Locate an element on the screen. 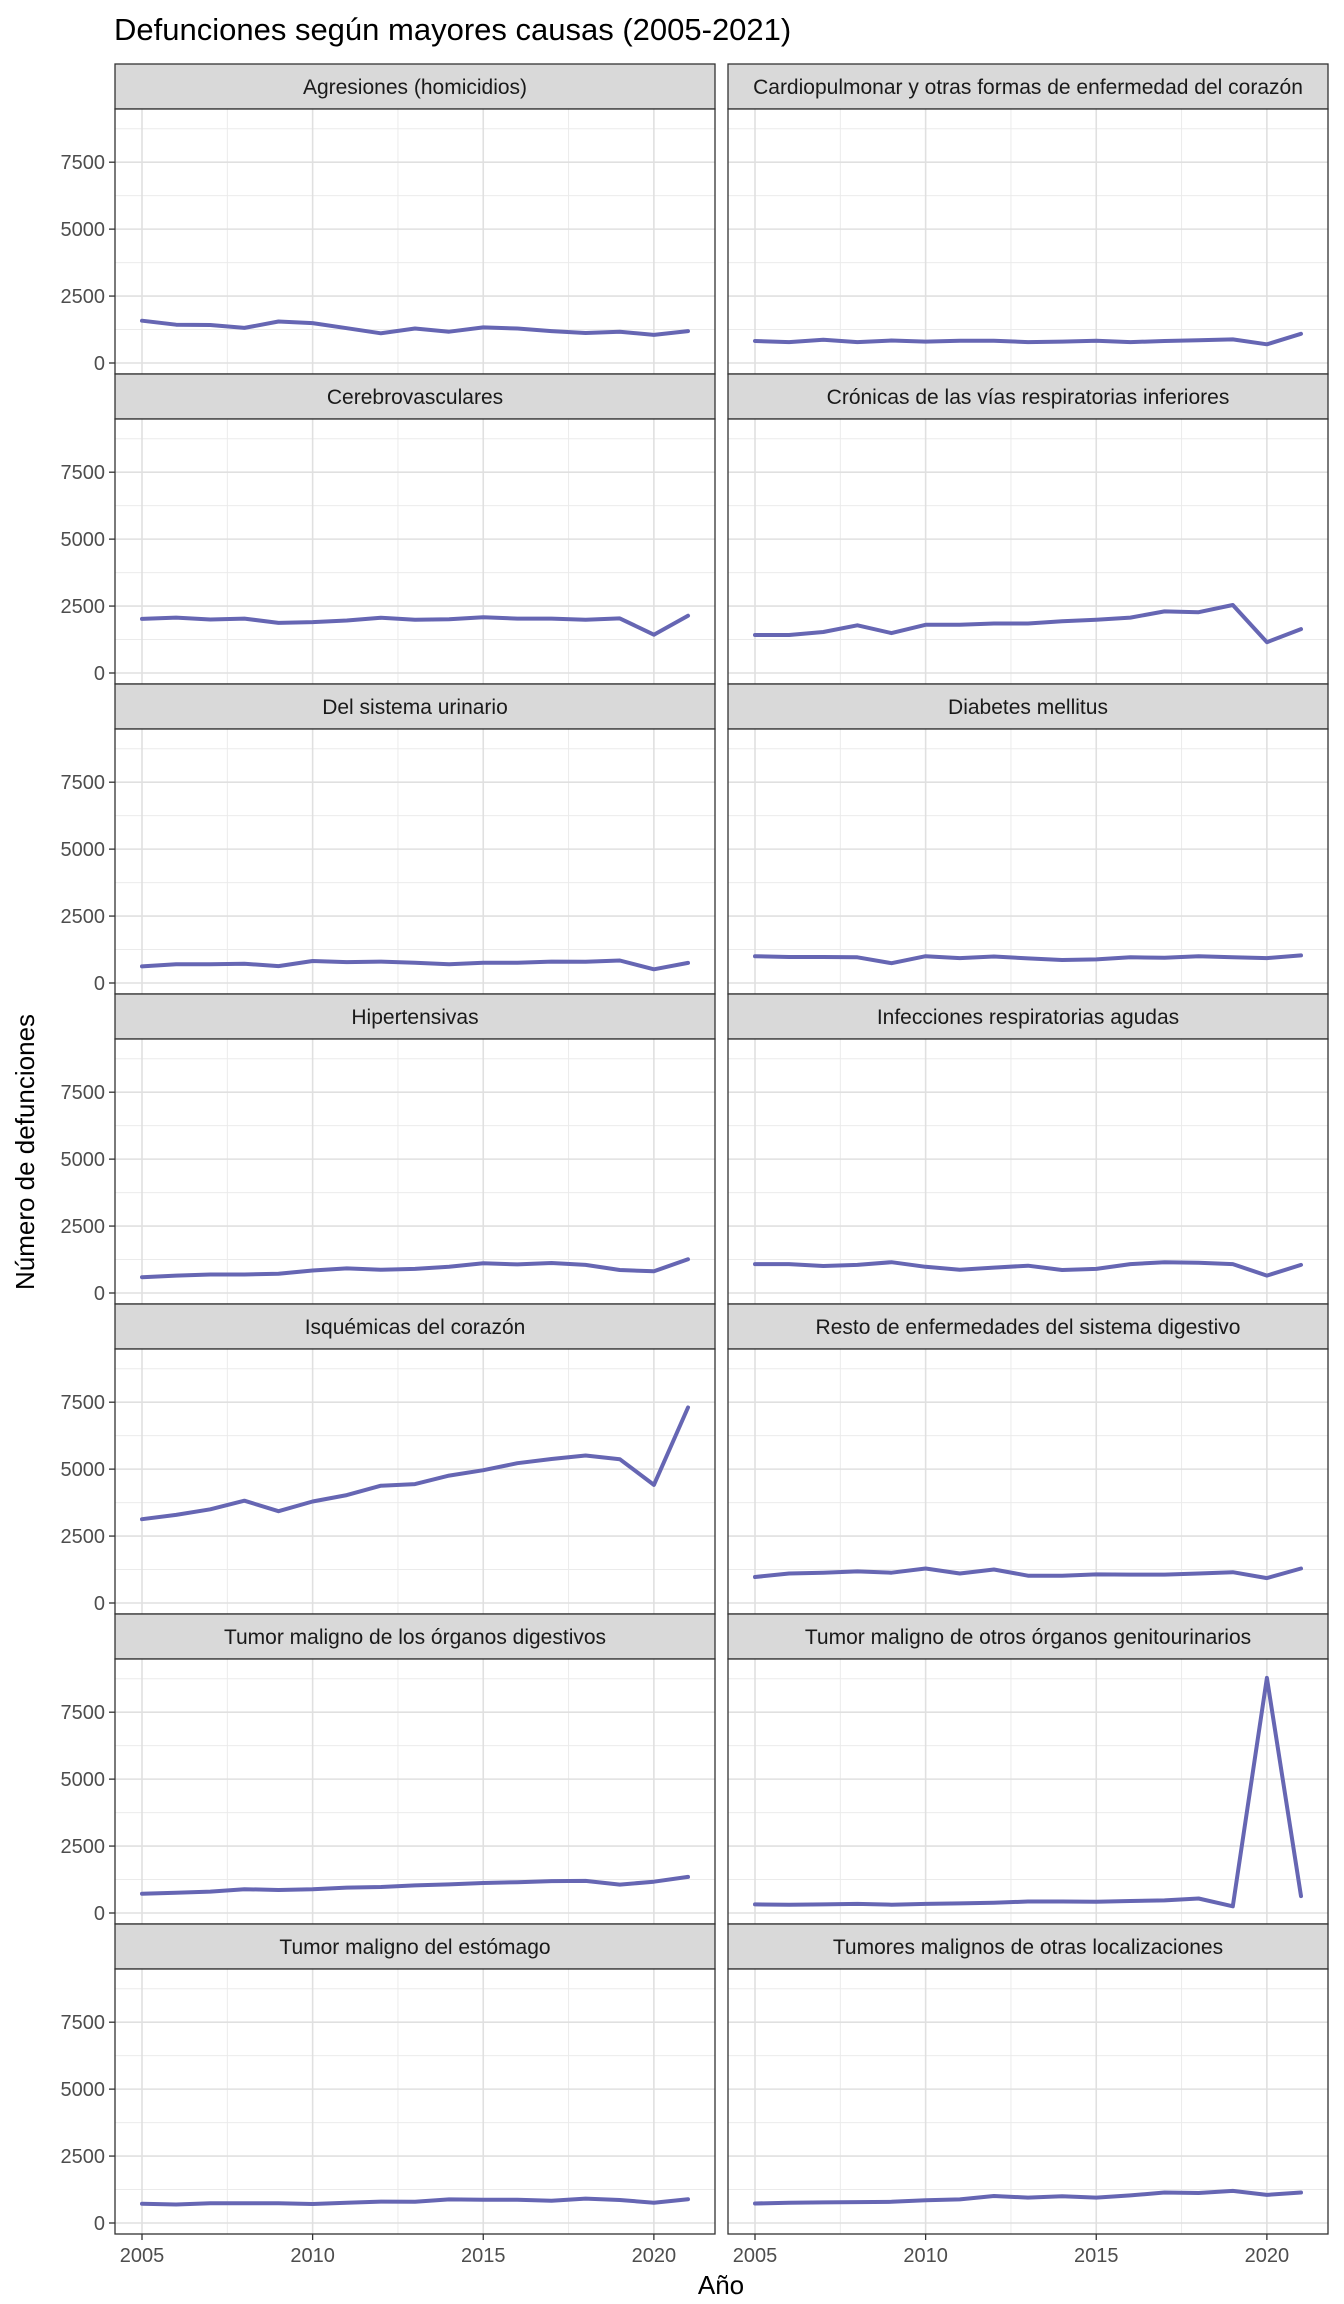  facet-strip-label: Isquémicas del corazón is located at coordinates (415, 1327).